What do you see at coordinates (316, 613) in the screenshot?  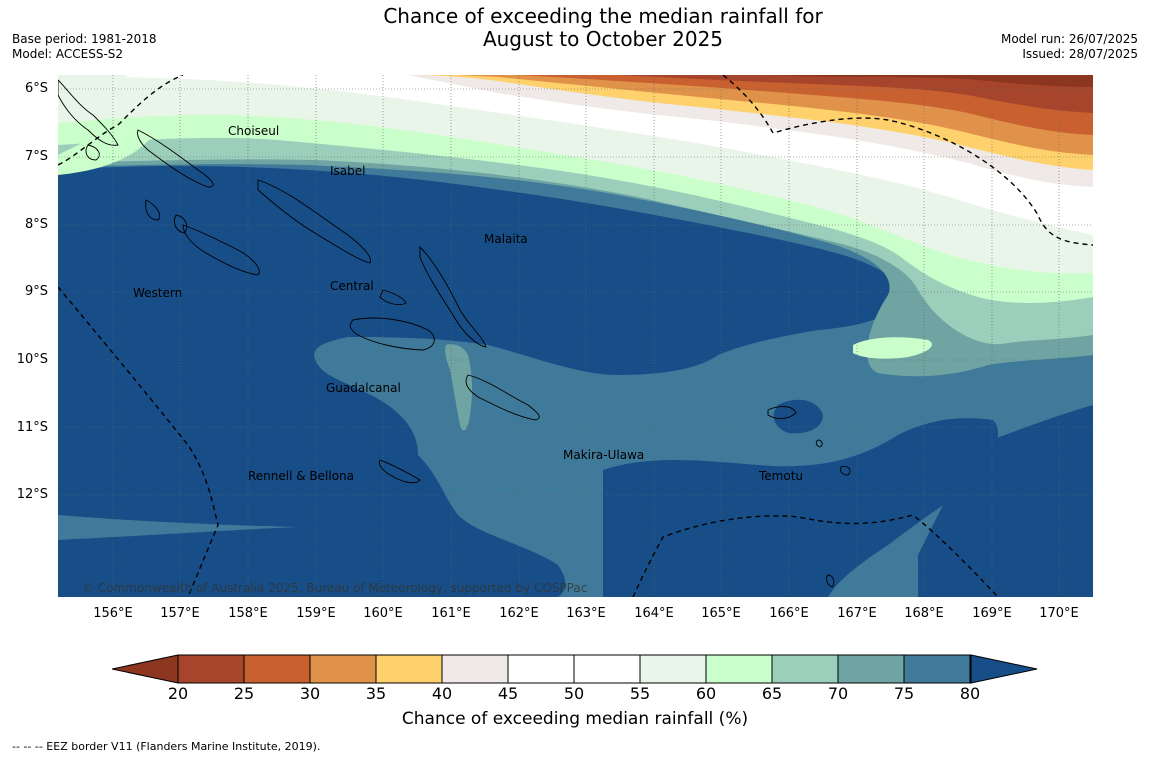 I see `lon-label: 159°E` at bounding box center [316, 613].